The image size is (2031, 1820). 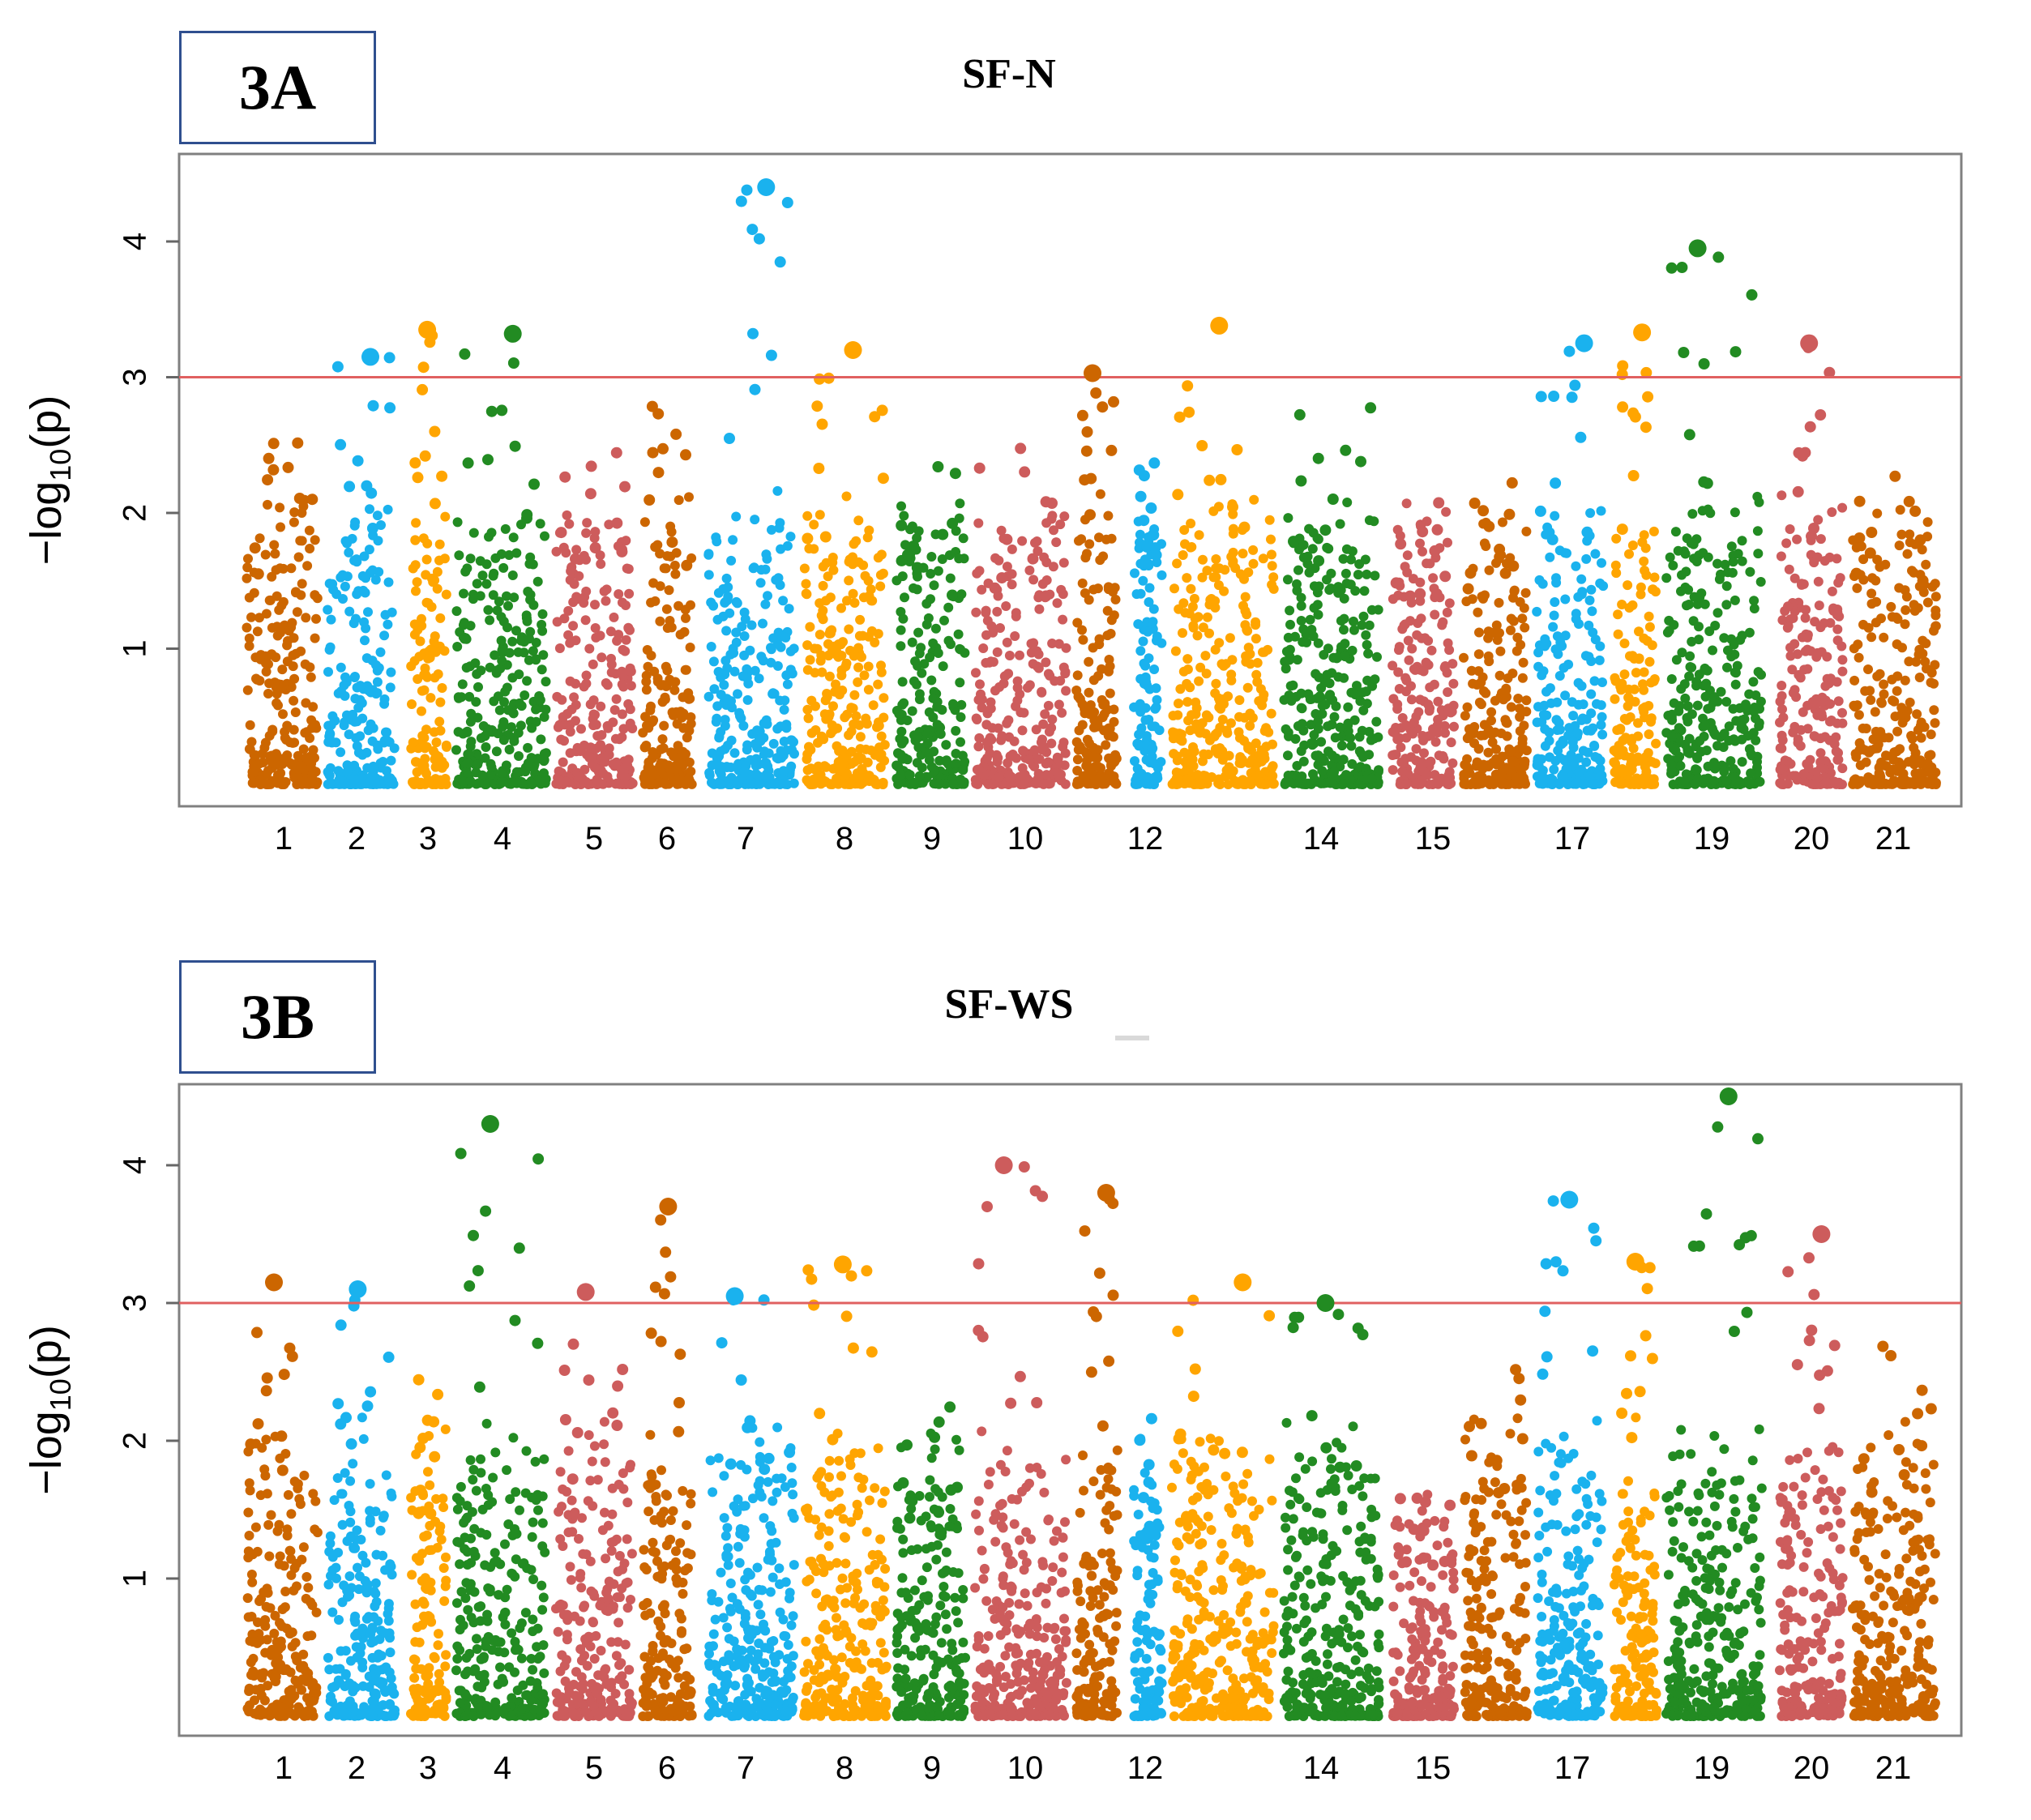 What do you see at coordinates (1712, 839) in the screenshot?
I see `x-tick-label-chr-19: 19` at bounding box center [1712, 839].